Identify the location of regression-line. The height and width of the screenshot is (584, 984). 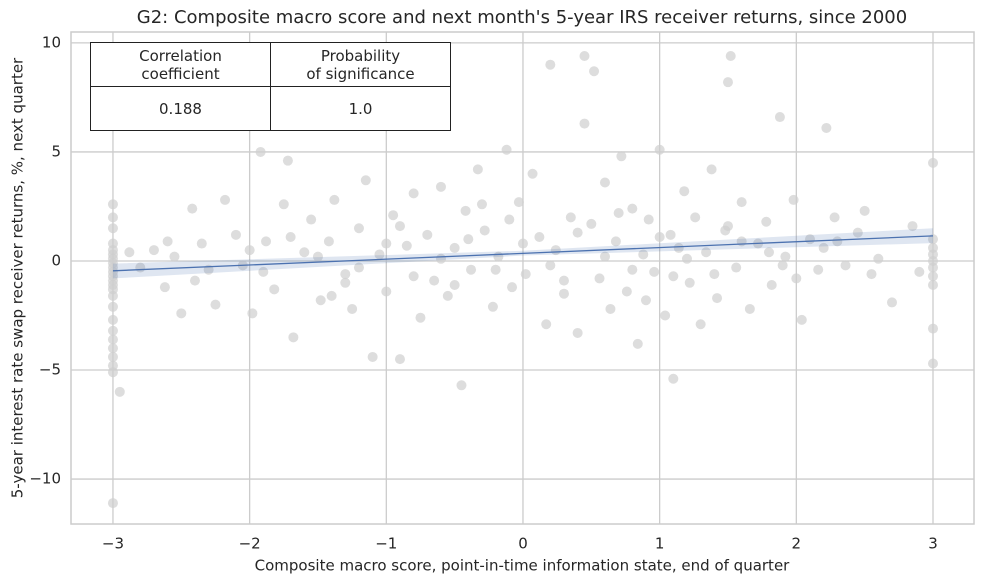
(523, 253).